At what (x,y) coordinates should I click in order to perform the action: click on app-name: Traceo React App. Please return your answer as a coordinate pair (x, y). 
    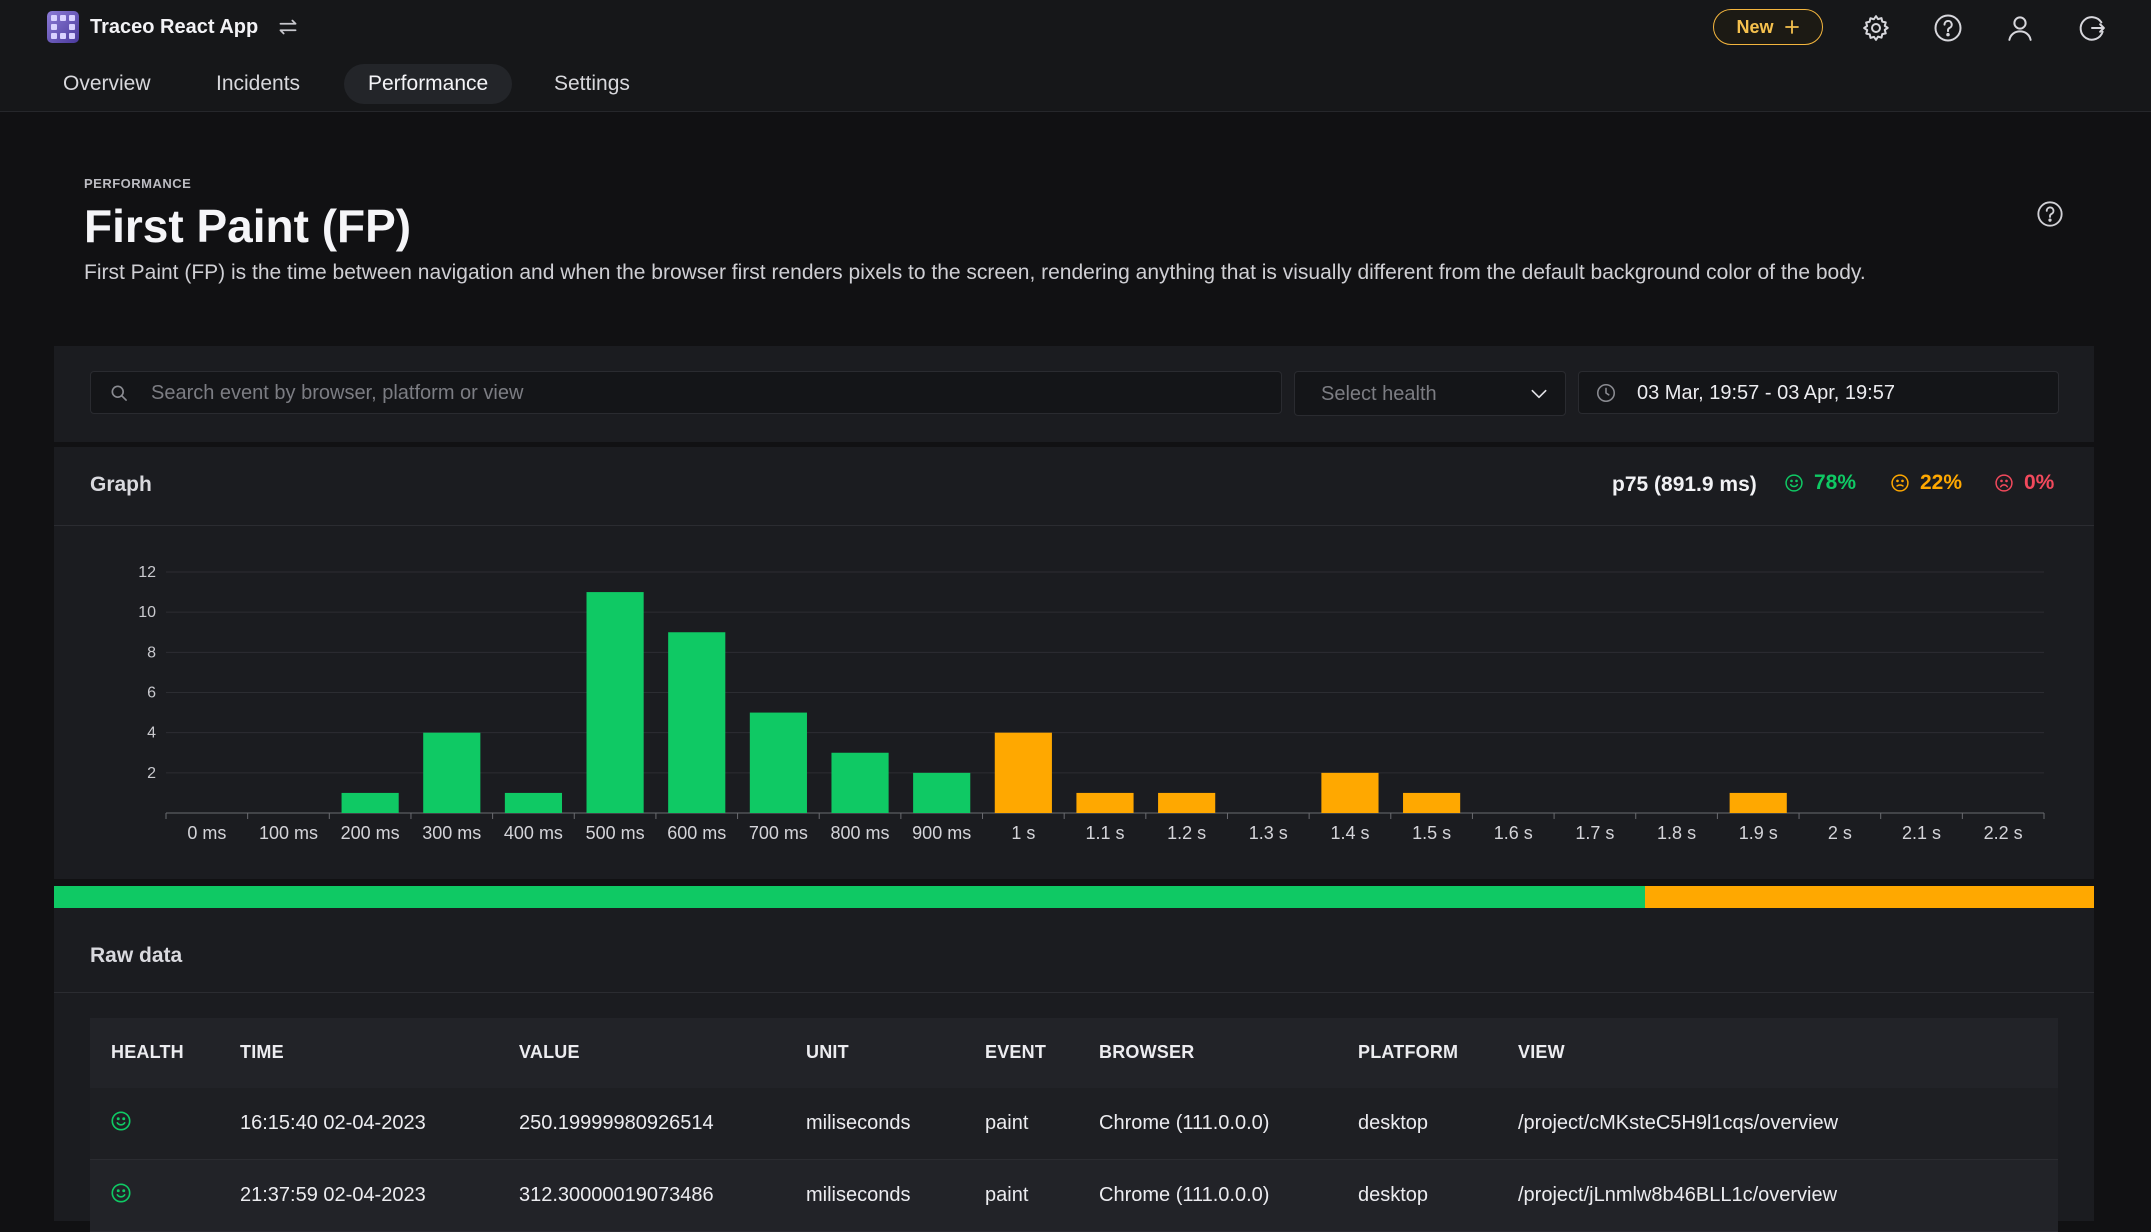
    Looking at the image, I should click on (174, 27).